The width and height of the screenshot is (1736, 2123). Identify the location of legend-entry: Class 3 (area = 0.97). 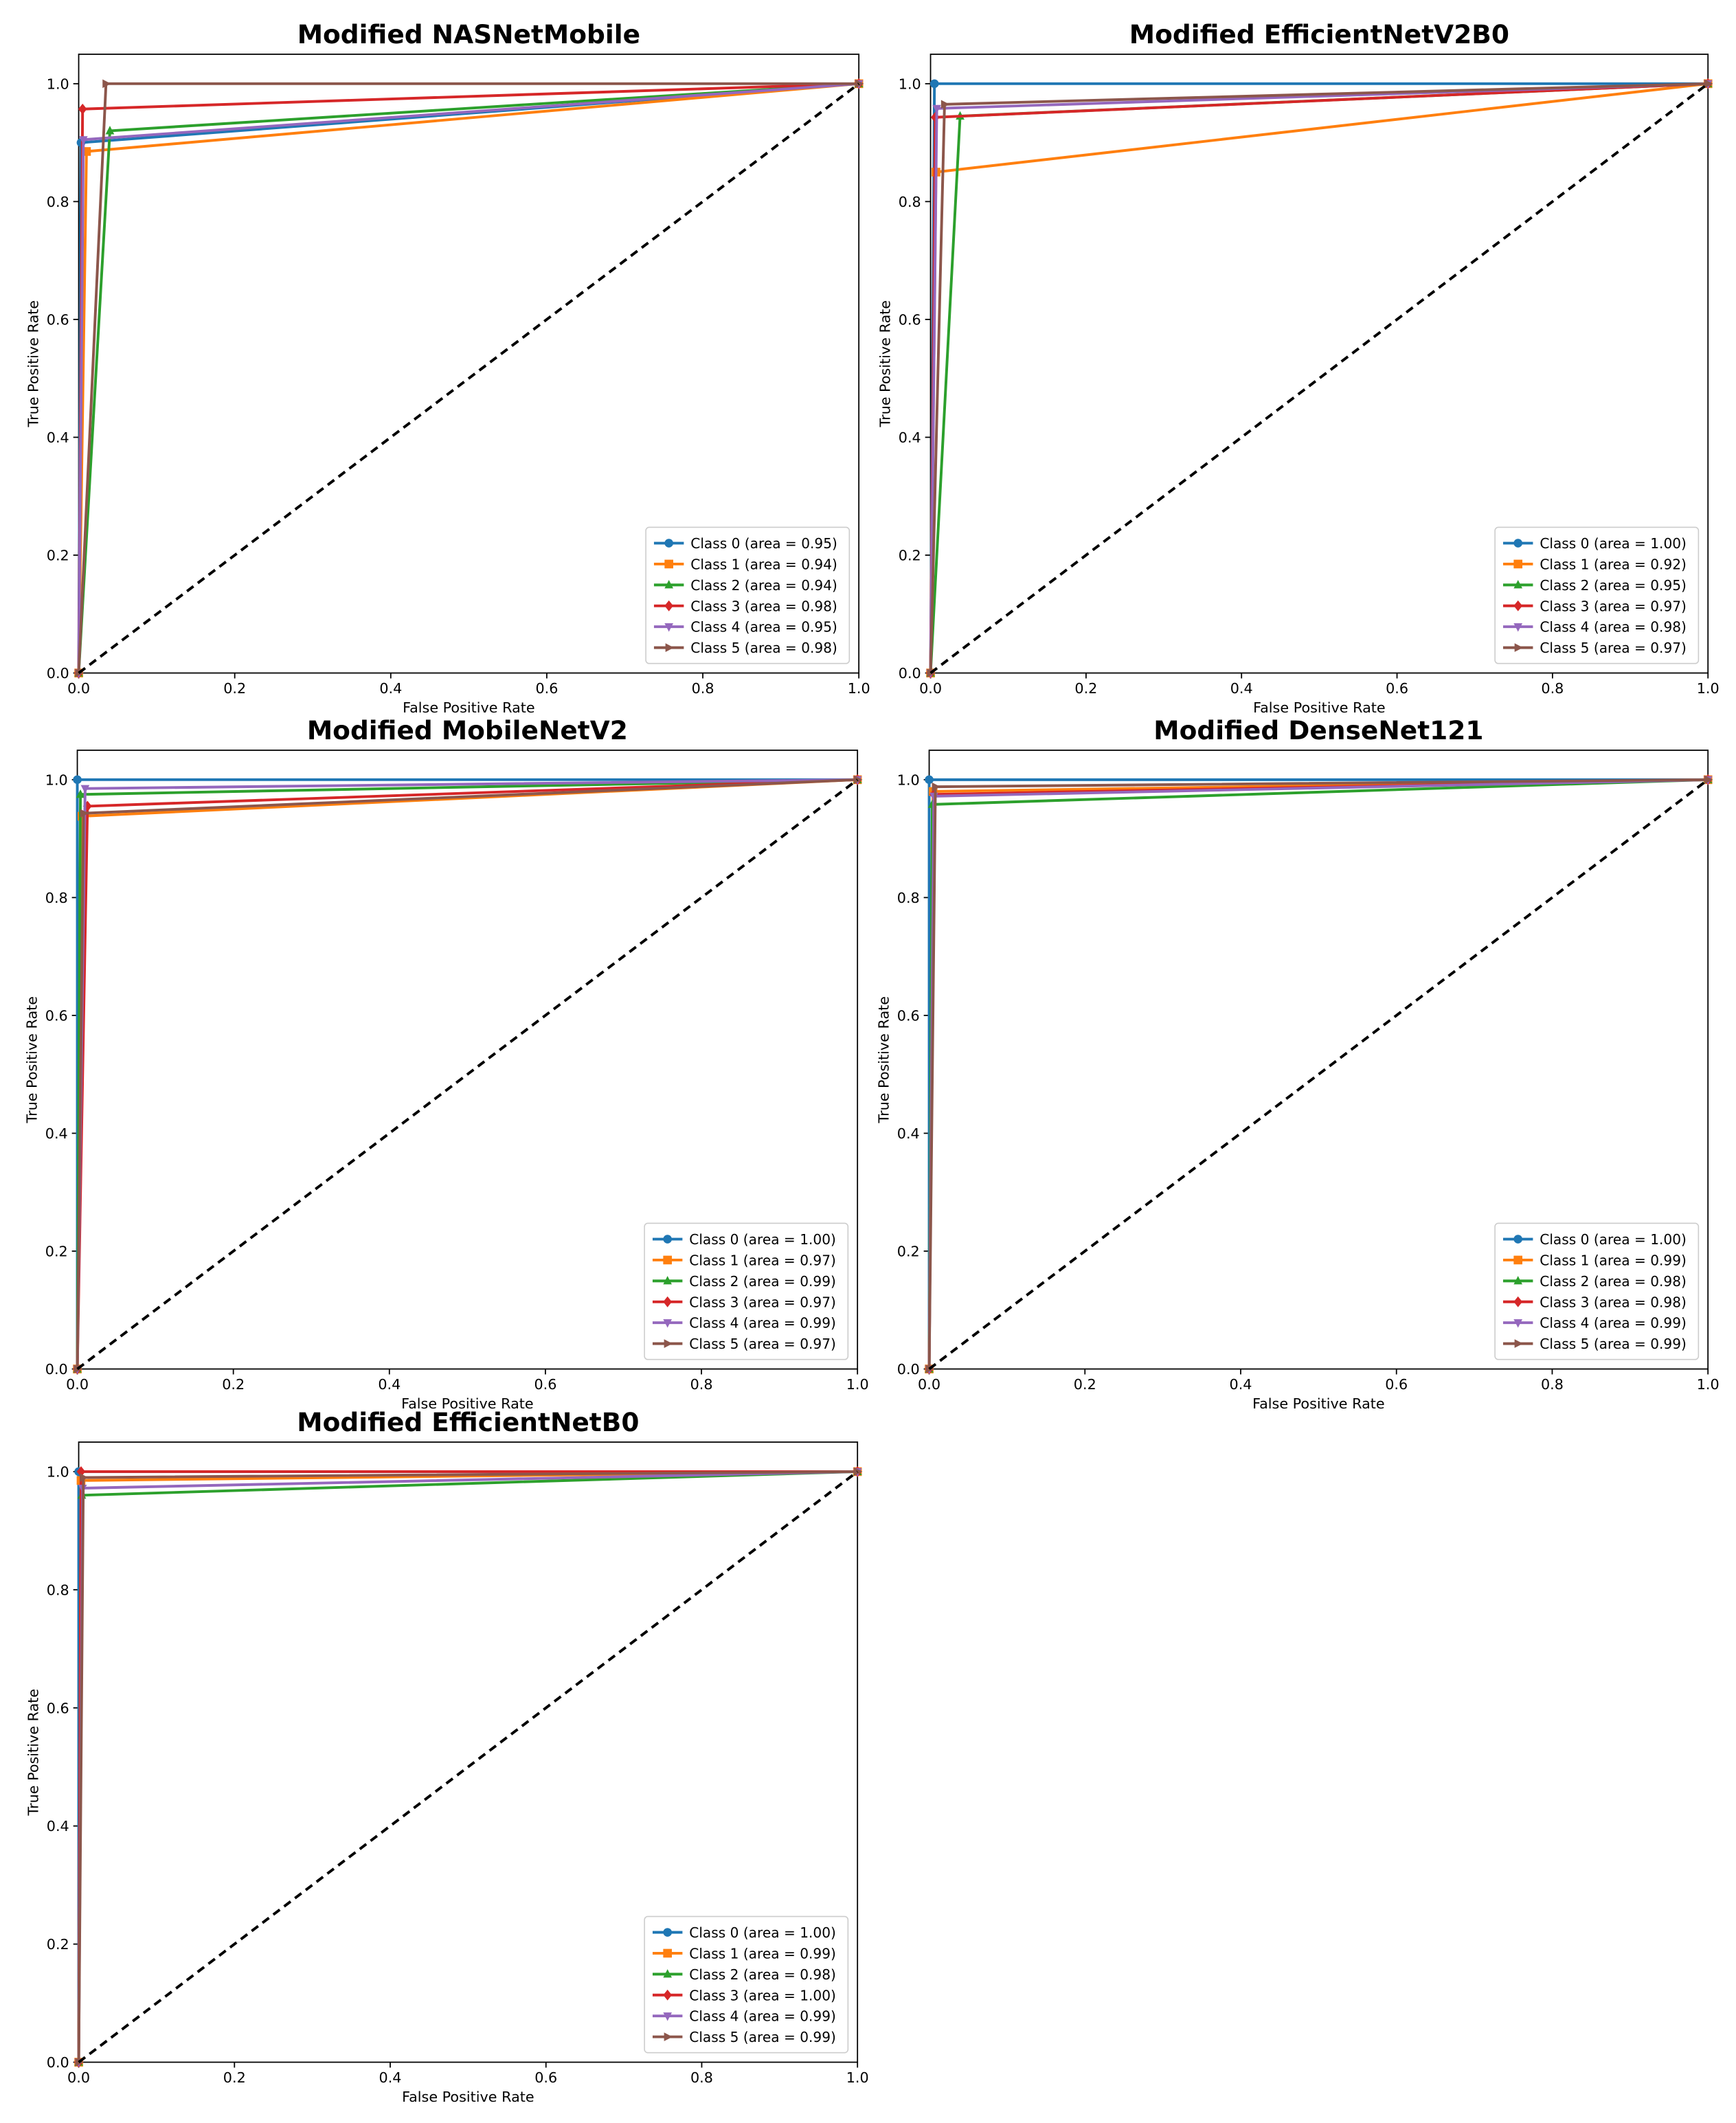
(762, 1302).